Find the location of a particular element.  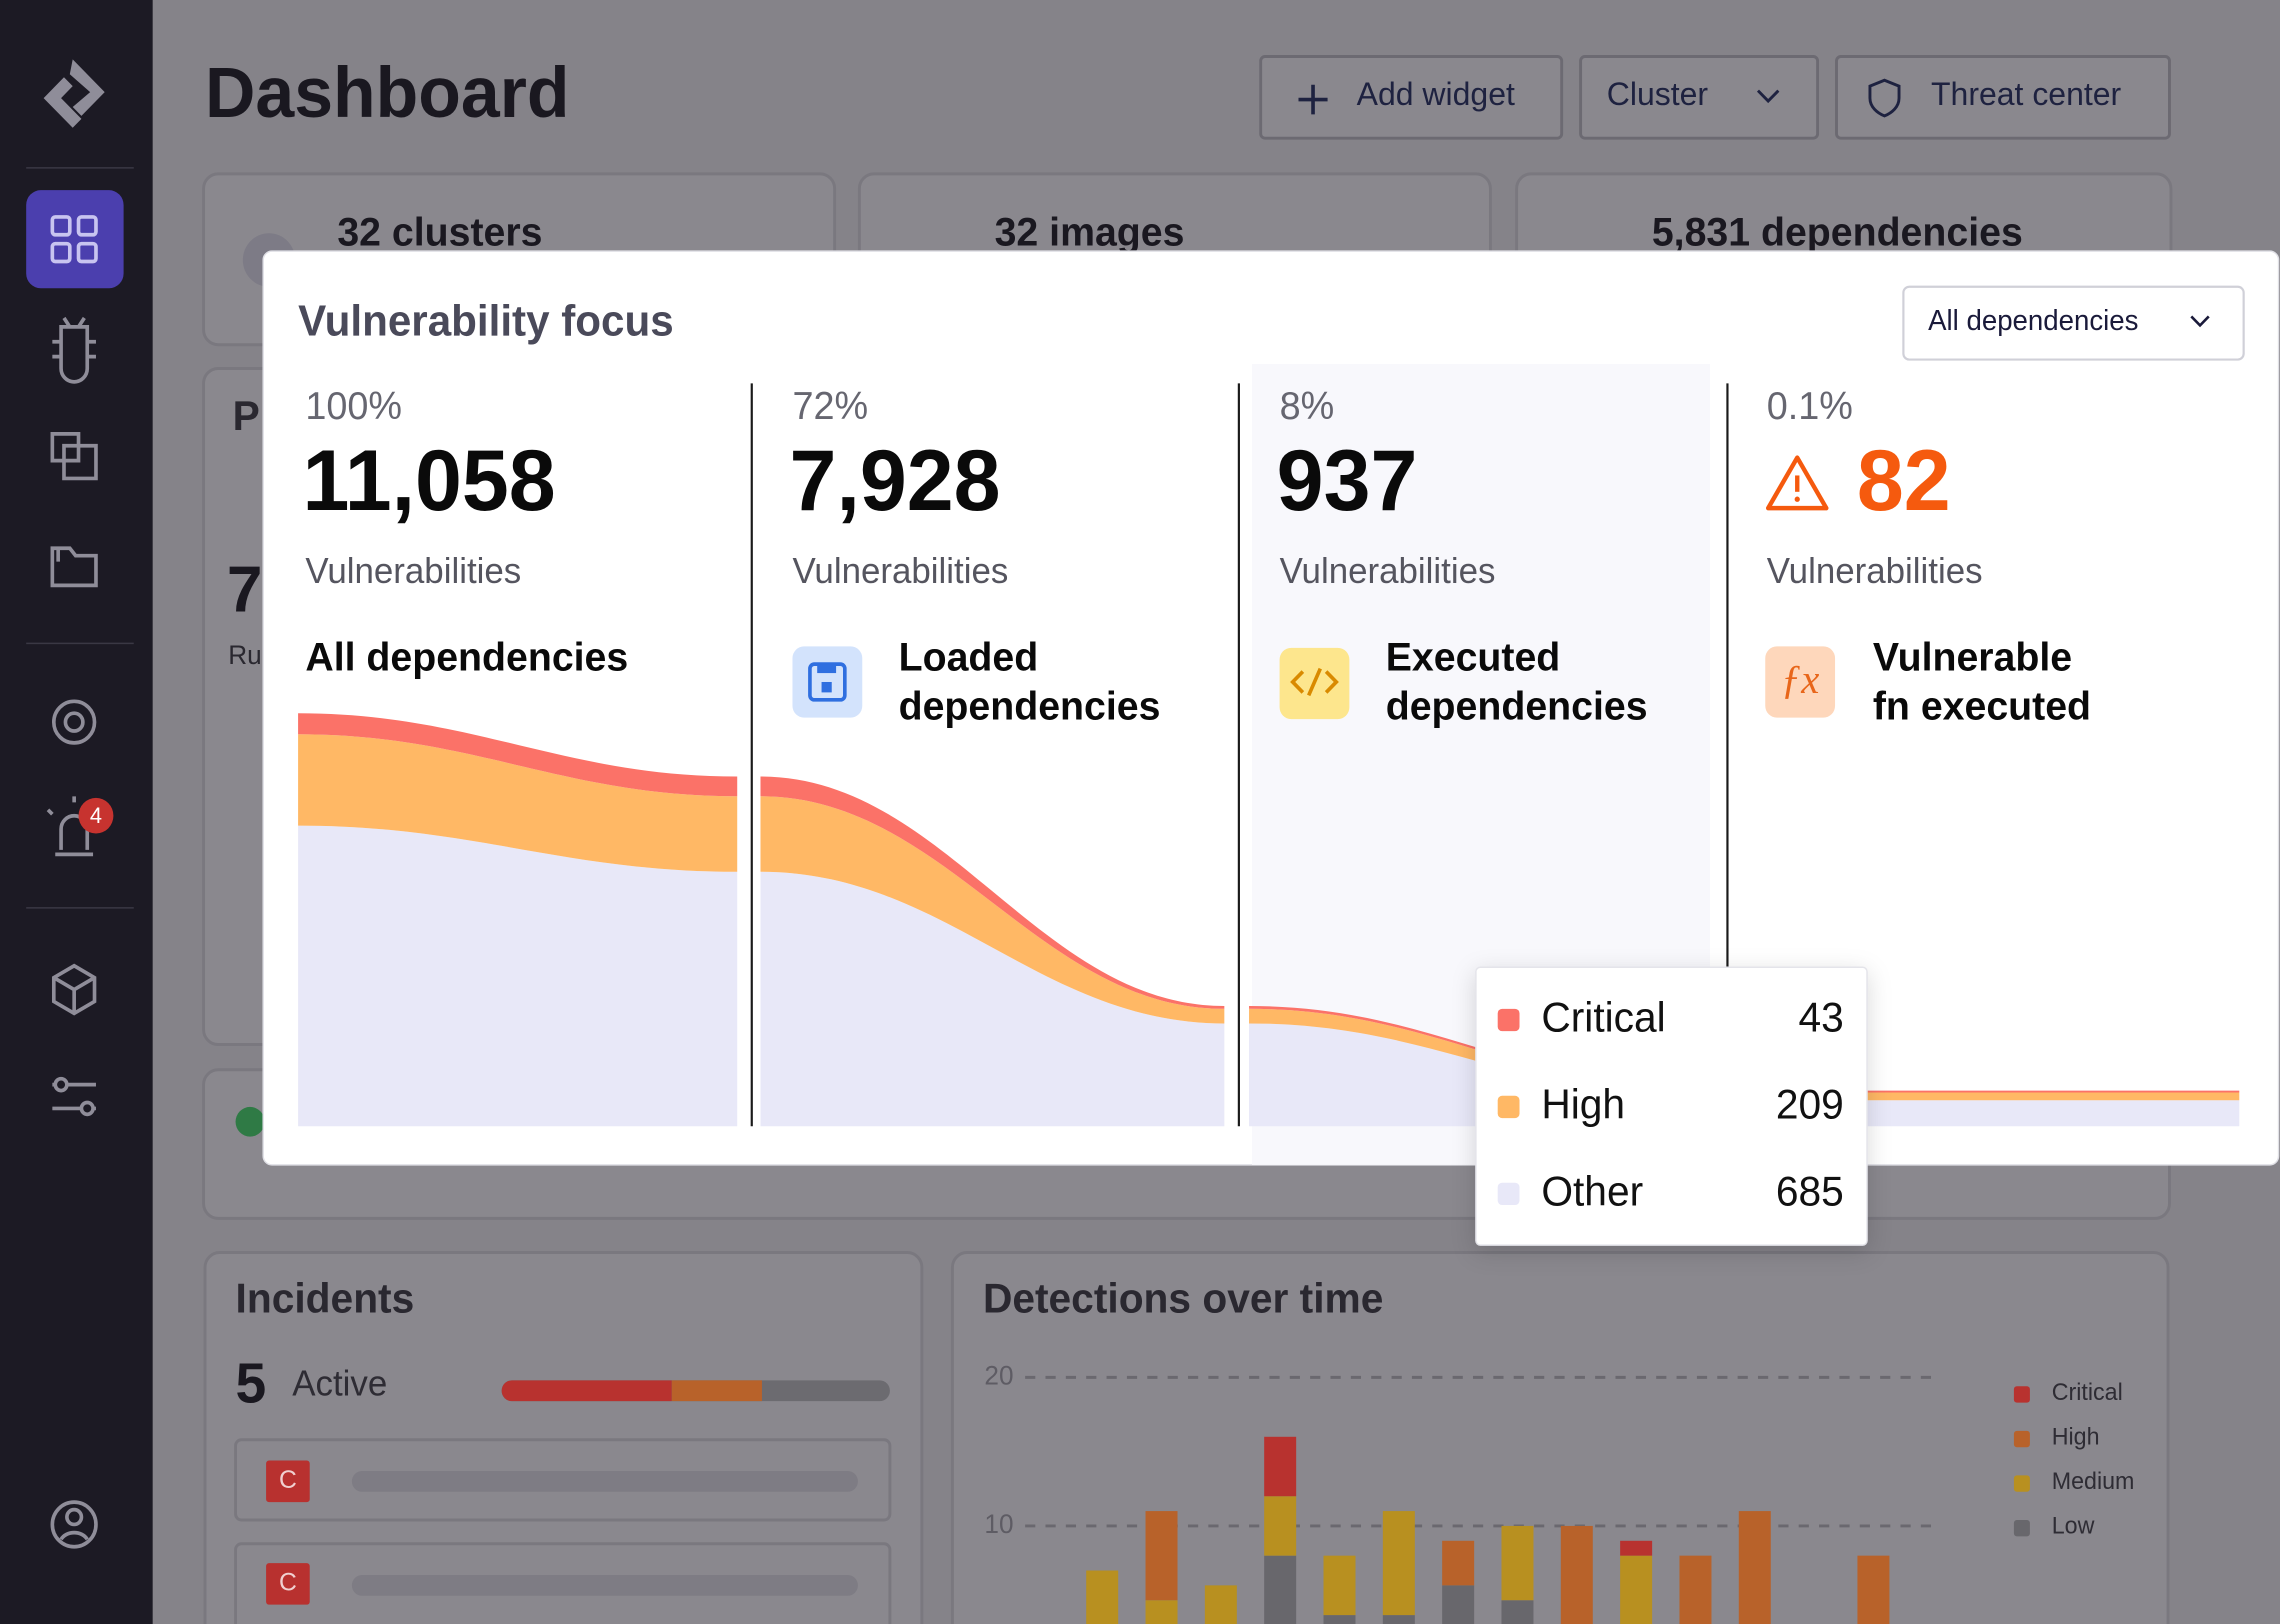

fragment: P is located at coordinates (246, 416).